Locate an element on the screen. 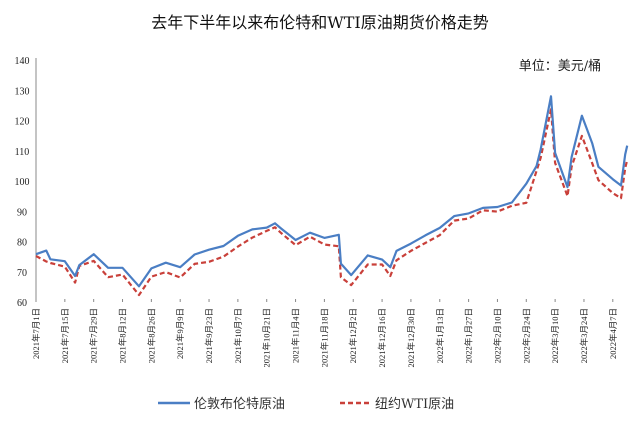 The image size is (640, 431). x-tick-label: 2021年11月4日 is located at coordinates (296, 335).